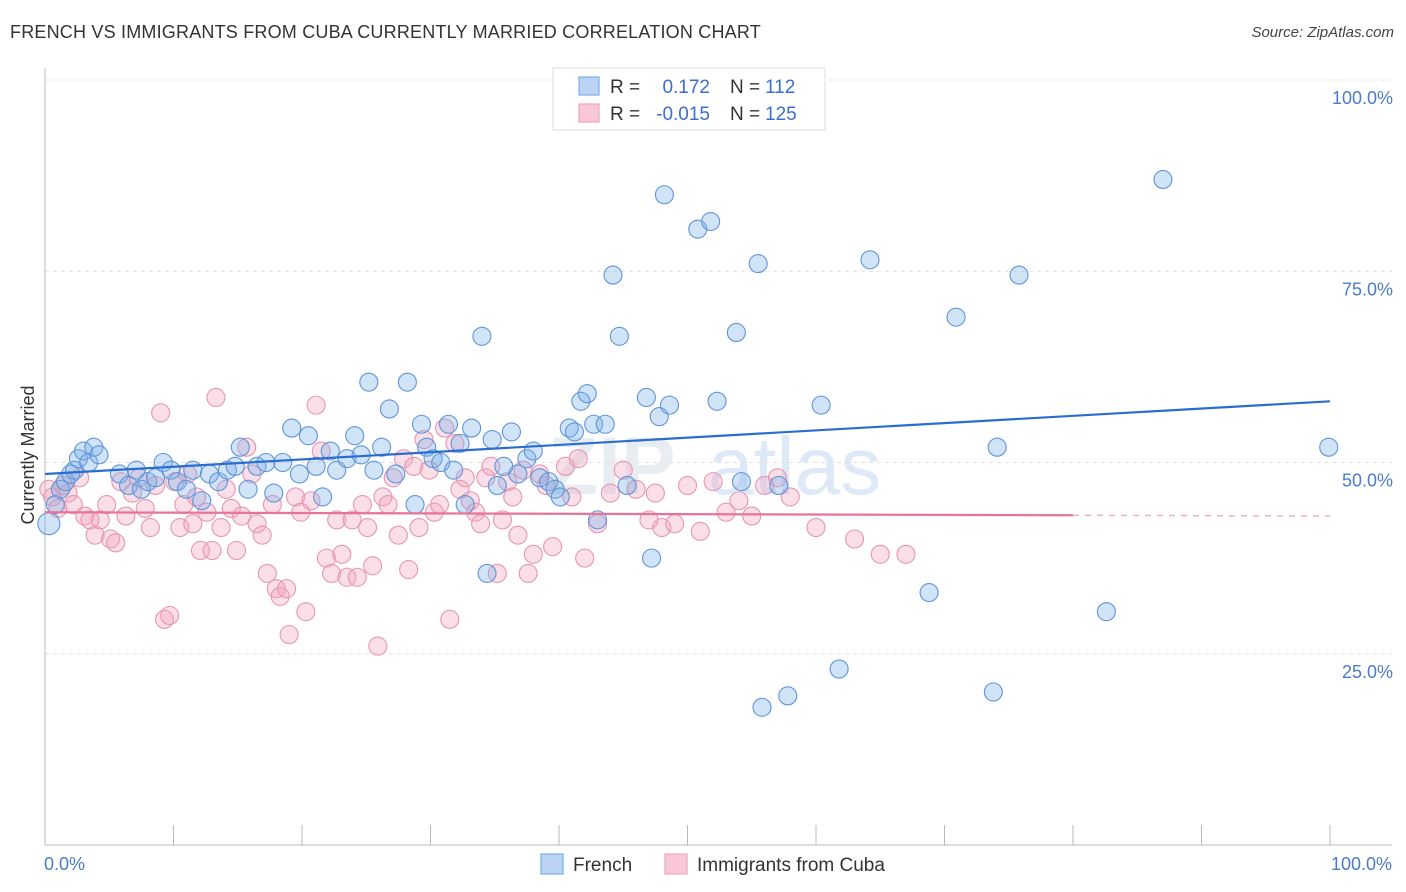 The width and height of the screenshot is (1406, 892). Describe the element at coordinates (625, 114) in the screenshot. I see `legend-cuba-r-label: R =` at that location.